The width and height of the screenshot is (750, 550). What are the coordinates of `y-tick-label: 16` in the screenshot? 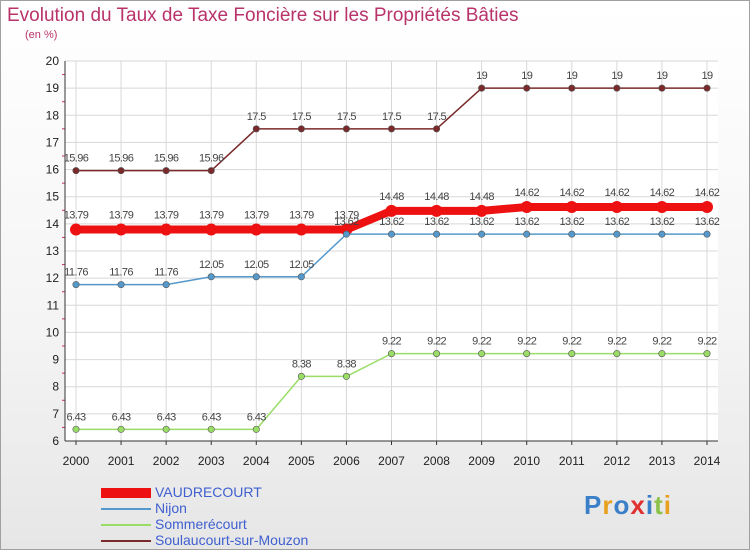 It's located at (53, 170).